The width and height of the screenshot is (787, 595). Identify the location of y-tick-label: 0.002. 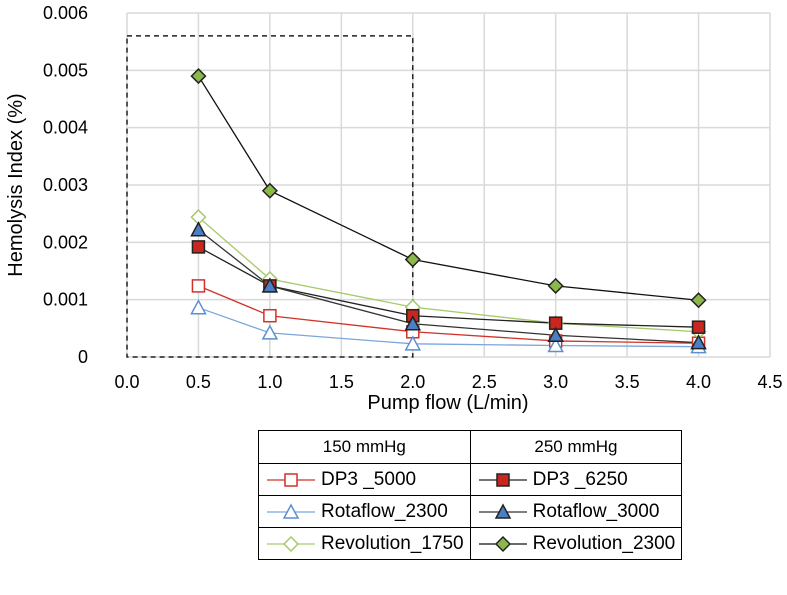
(65, 242).